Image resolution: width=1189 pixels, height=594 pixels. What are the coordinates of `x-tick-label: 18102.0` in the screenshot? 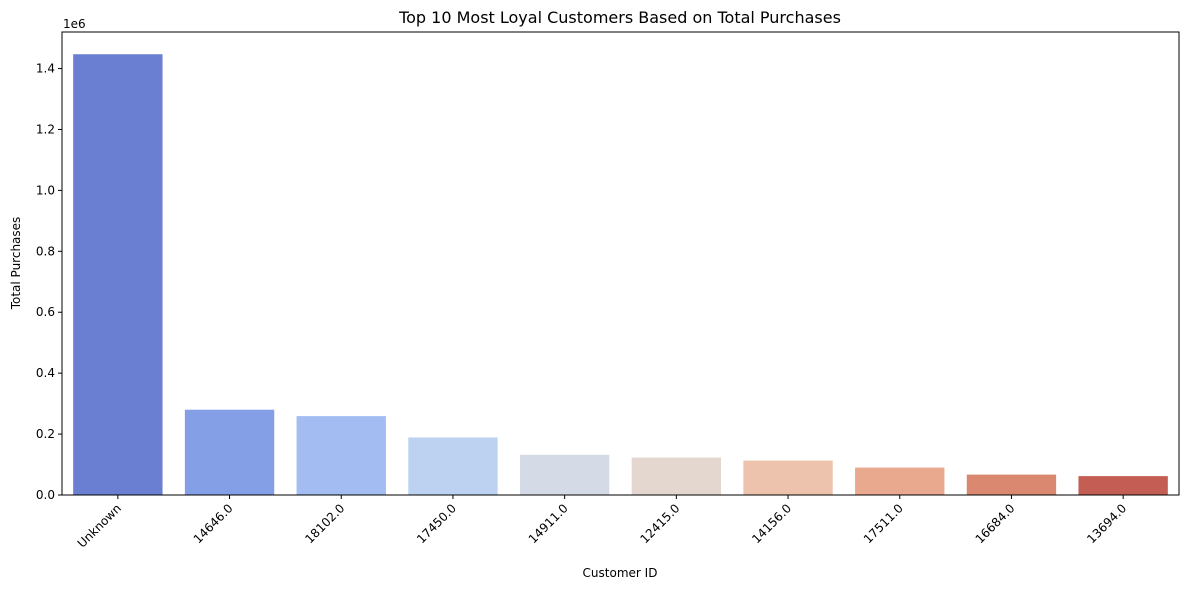 It's located at (324, 523).